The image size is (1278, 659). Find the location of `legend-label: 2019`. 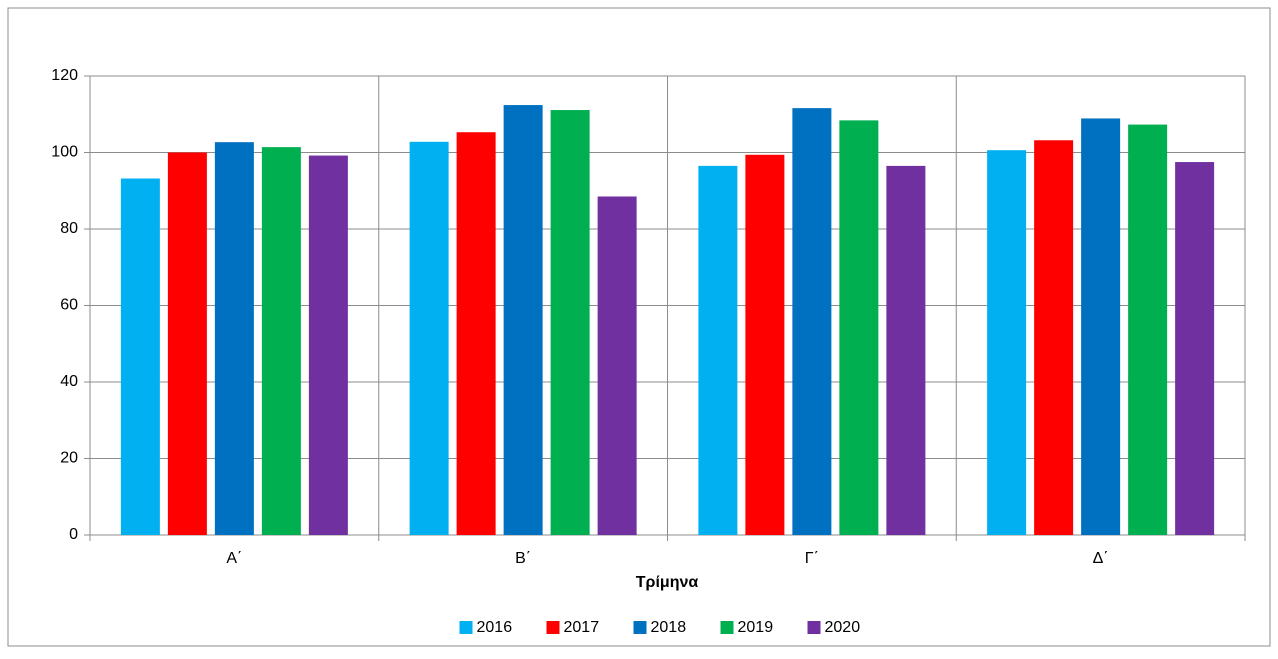

legend-label: 2019 is located at coordinates (756, 627).